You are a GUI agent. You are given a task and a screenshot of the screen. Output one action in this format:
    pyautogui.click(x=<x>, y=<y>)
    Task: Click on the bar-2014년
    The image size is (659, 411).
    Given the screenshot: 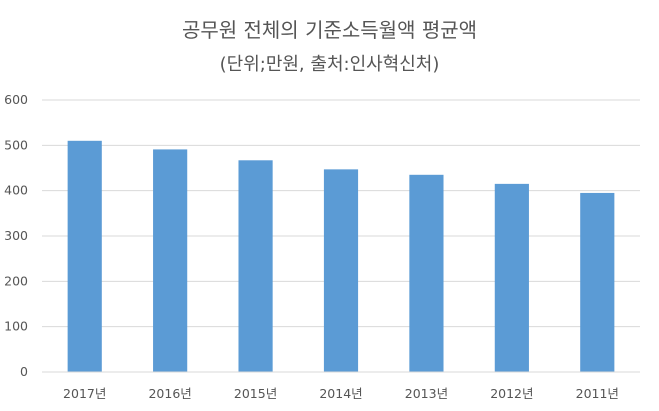 What is the action you would take?
    pyautogui.click(x=341, y=270)
    